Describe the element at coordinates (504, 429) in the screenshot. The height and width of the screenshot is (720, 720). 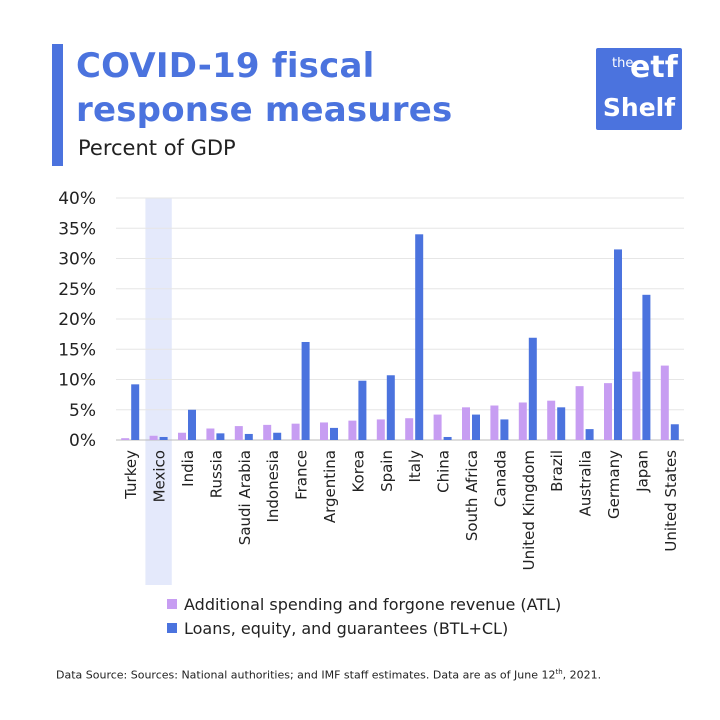
I see `bar-btl-canada` at that location.